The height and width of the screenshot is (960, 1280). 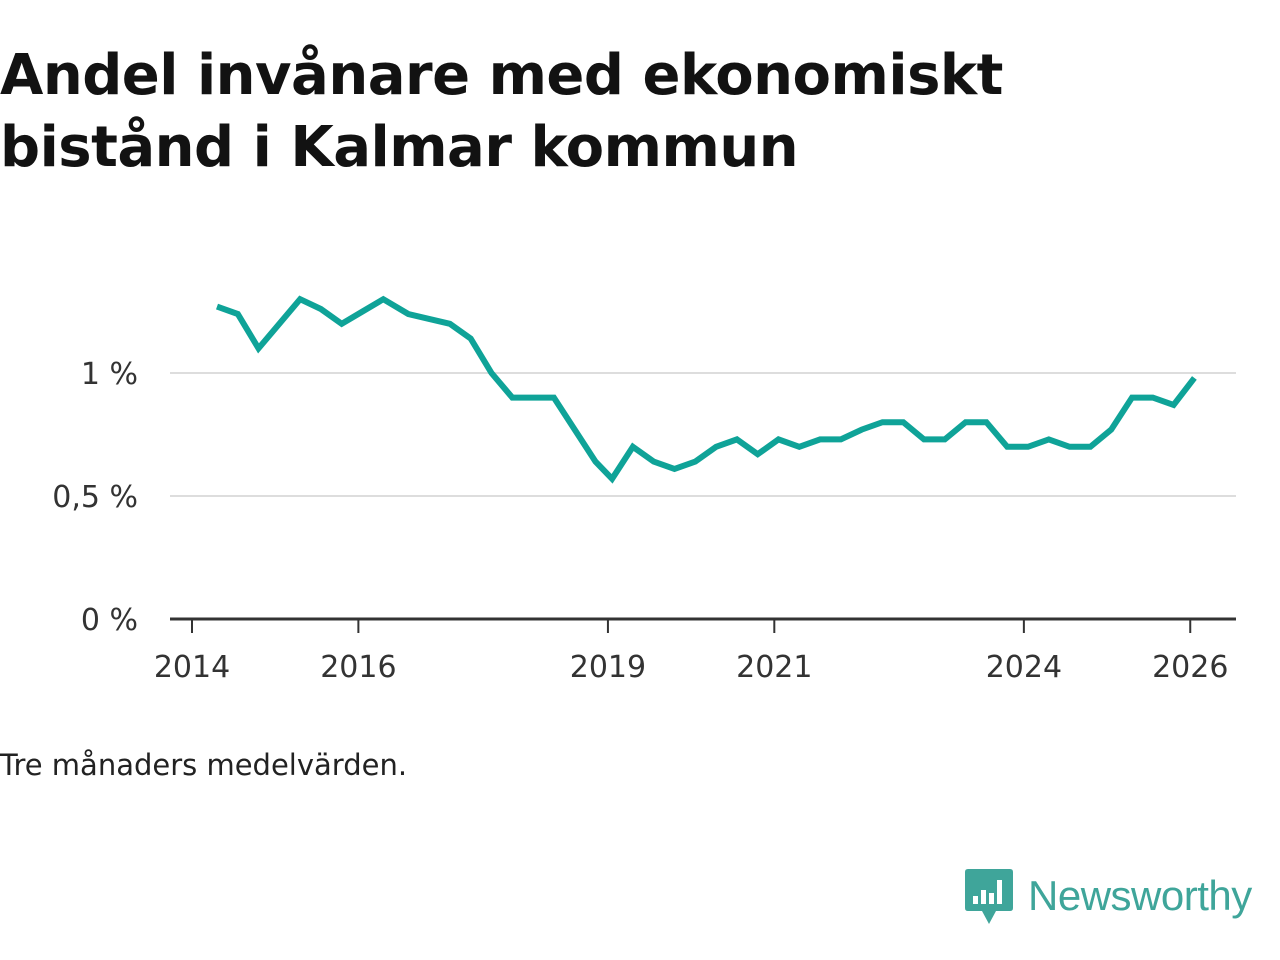 I want to click on y-tick-label: 0,5 %, so click(x=95, y=497).